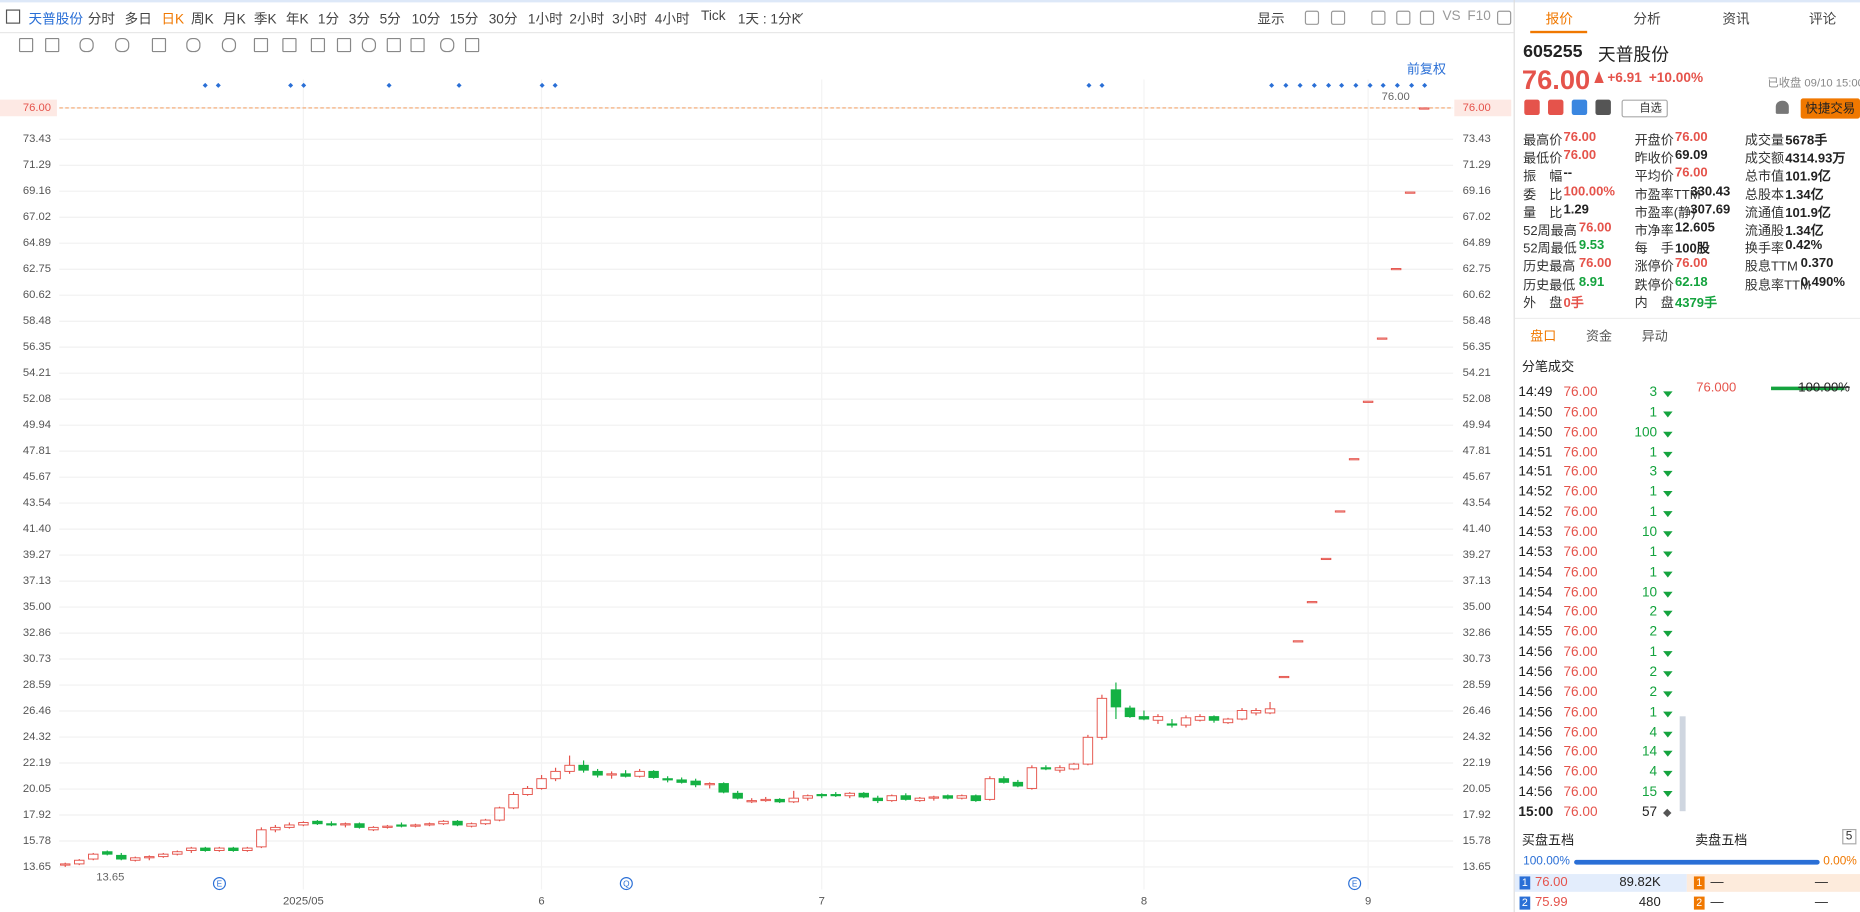  Describe the element at coordinates (1654, 336) in the screenshot. I see `sub-tab: 异动` at that location.